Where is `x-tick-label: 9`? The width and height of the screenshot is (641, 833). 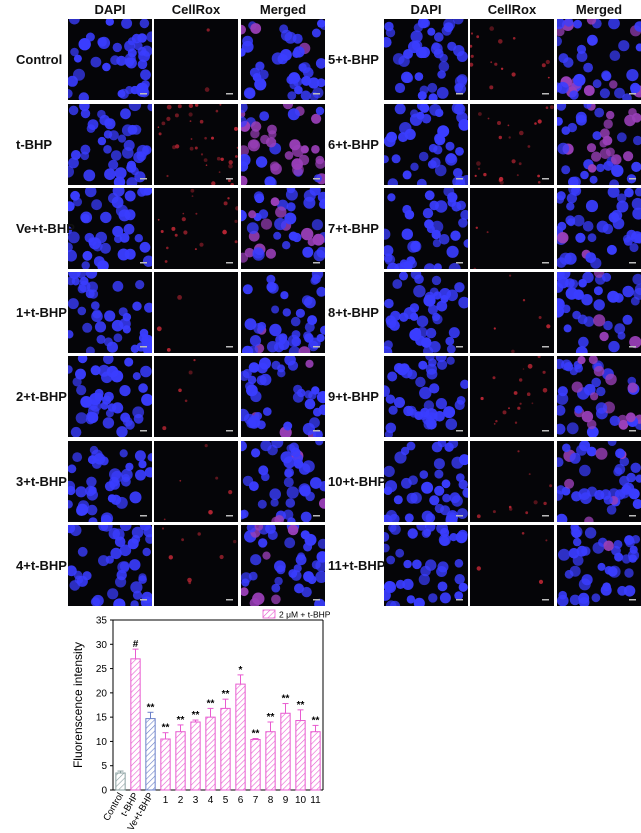 x-tick-label: 9 is located at coordinates (286, 800).